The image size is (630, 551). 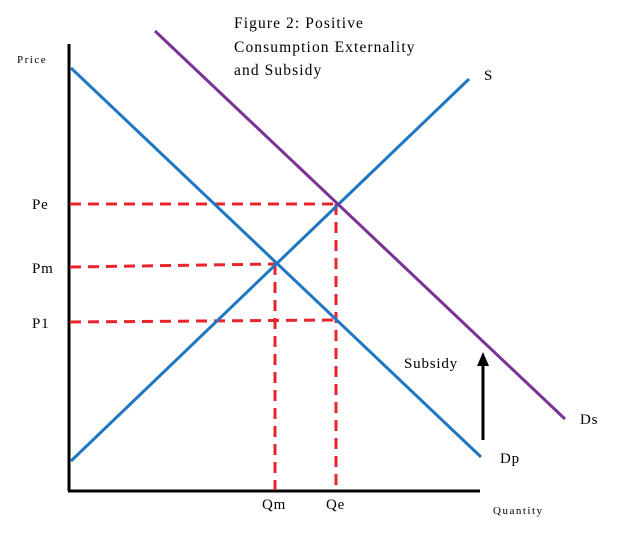 I want to click on price-label-pe: Pe, so click(x=40, y=205).